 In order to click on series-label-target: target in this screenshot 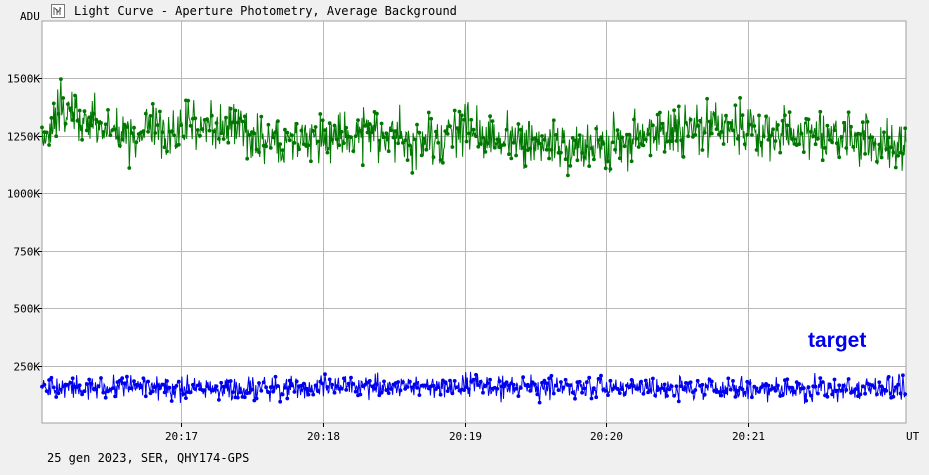, I will do `click(837, 340)`.